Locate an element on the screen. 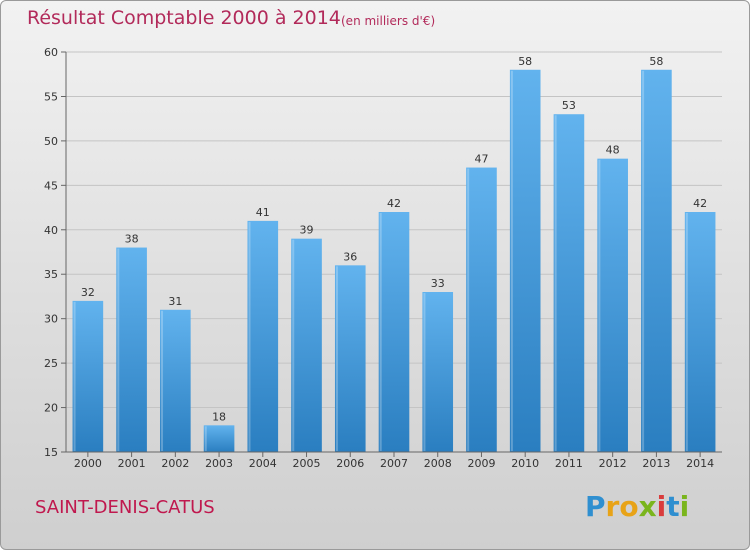 Image resolution: width=750 pixels, height=550 pixels. logo-letter: P is located at coordinates (595, 506).